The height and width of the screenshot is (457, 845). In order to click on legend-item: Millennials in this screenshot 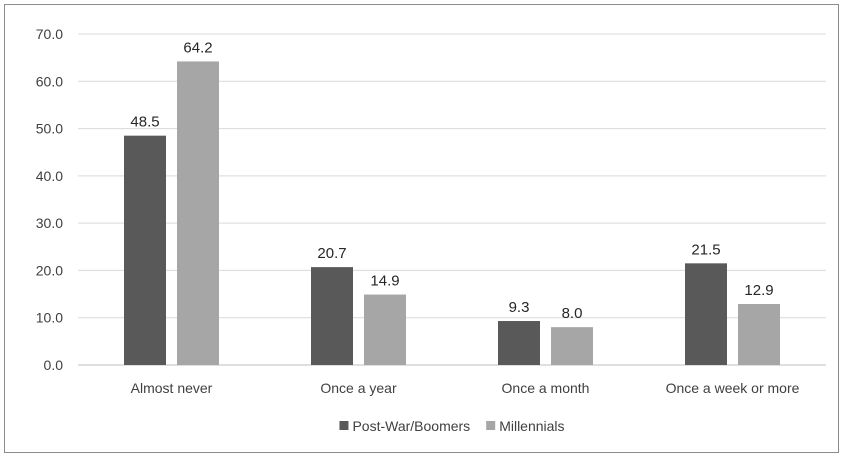, I will do `click(525, 426)`.